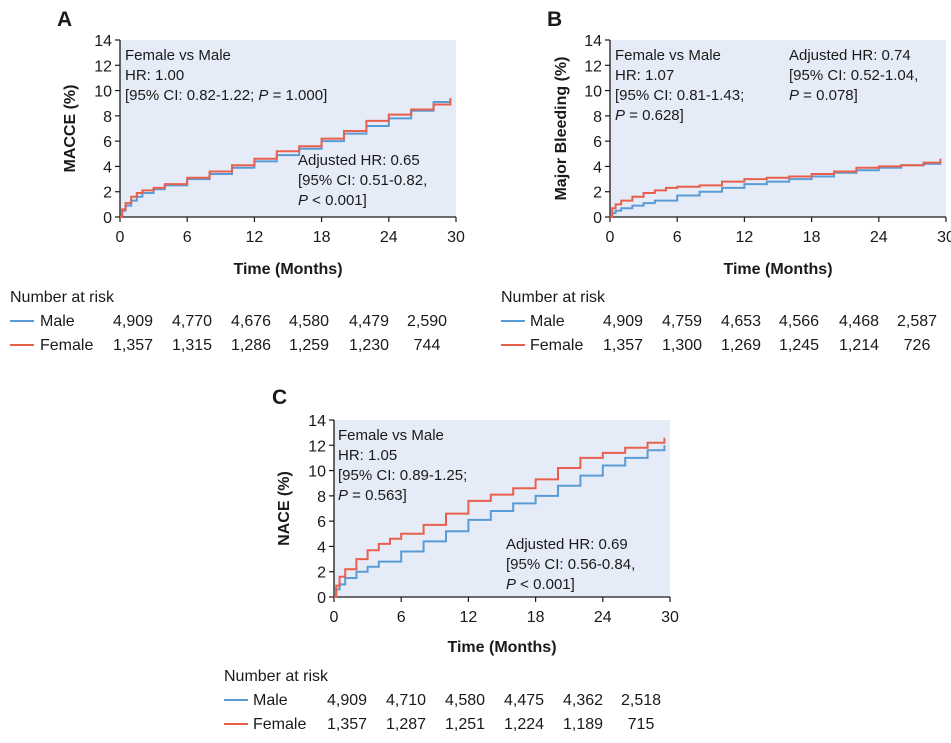  I want to click on panel-letter: A, so click(64, 19).